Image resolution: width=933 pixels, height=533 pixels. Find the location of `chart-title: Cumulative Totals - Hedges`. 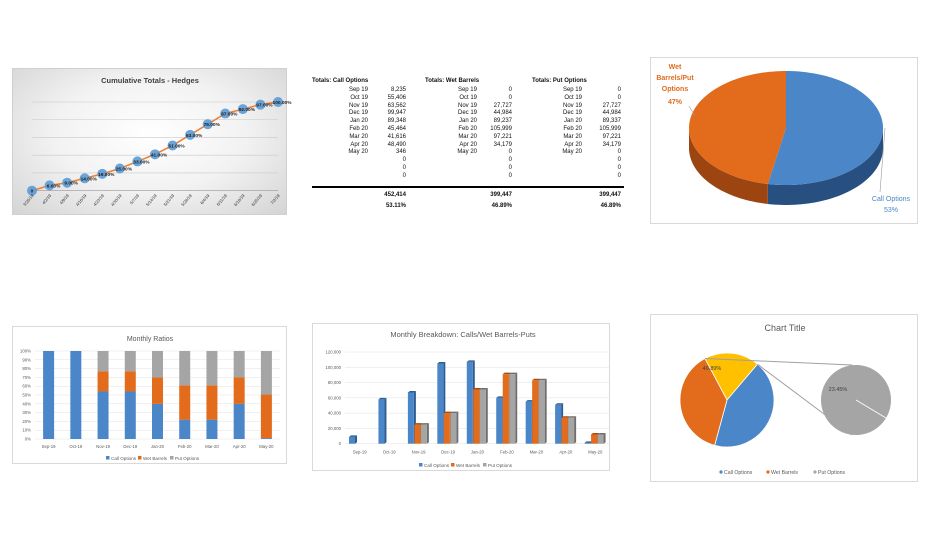

chart-title: Cumulative Totals - Hedges is located at coordinates (150, 80).